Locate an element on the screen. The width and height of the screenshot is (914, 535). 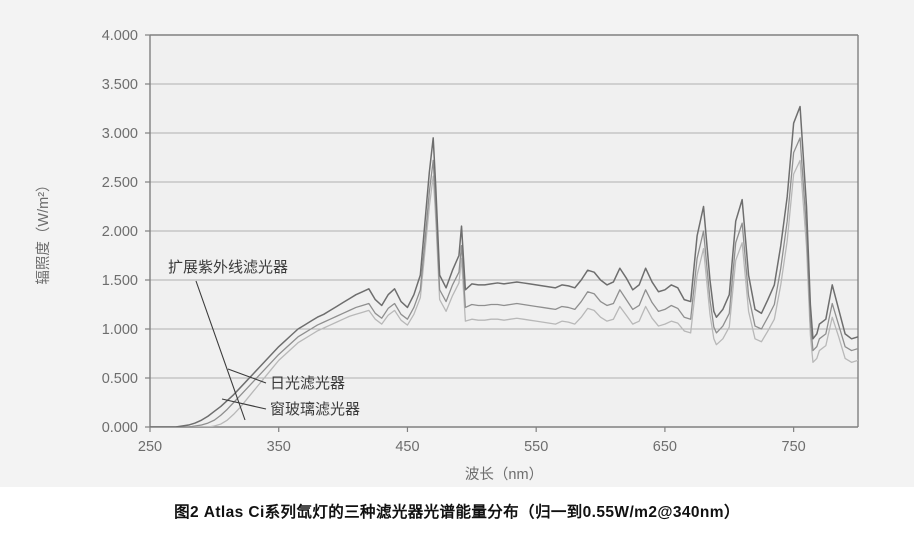
y-tick-label: 0.500 is located at coordinates (120, 379).